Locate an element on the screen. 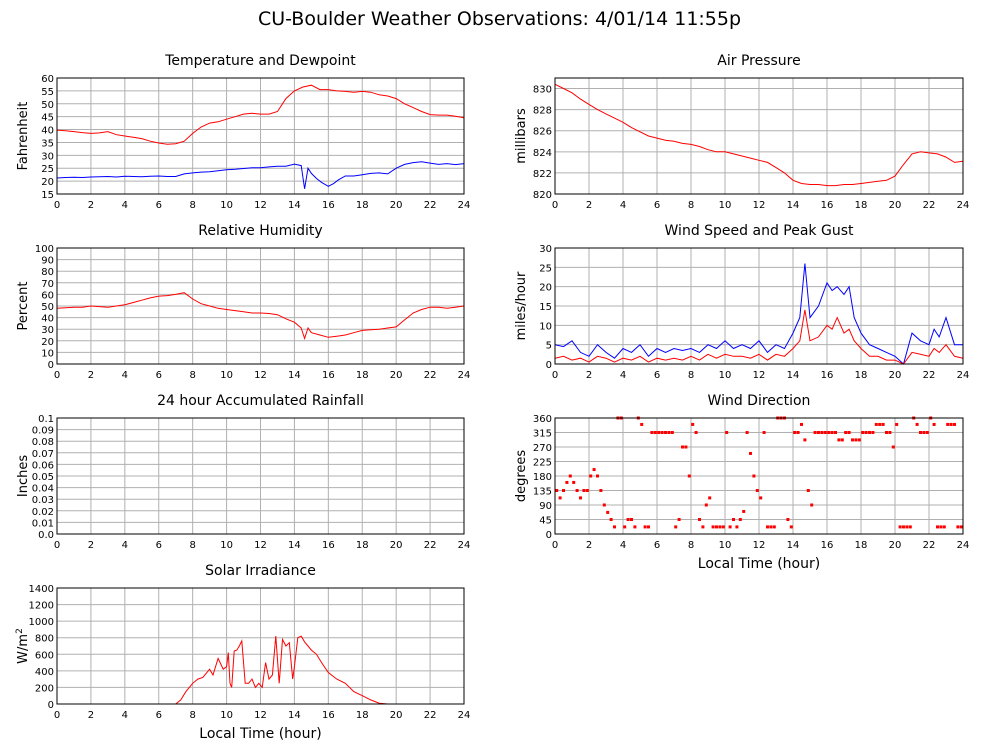  y-tick-label: 35 is located at coordinates (47, 143).